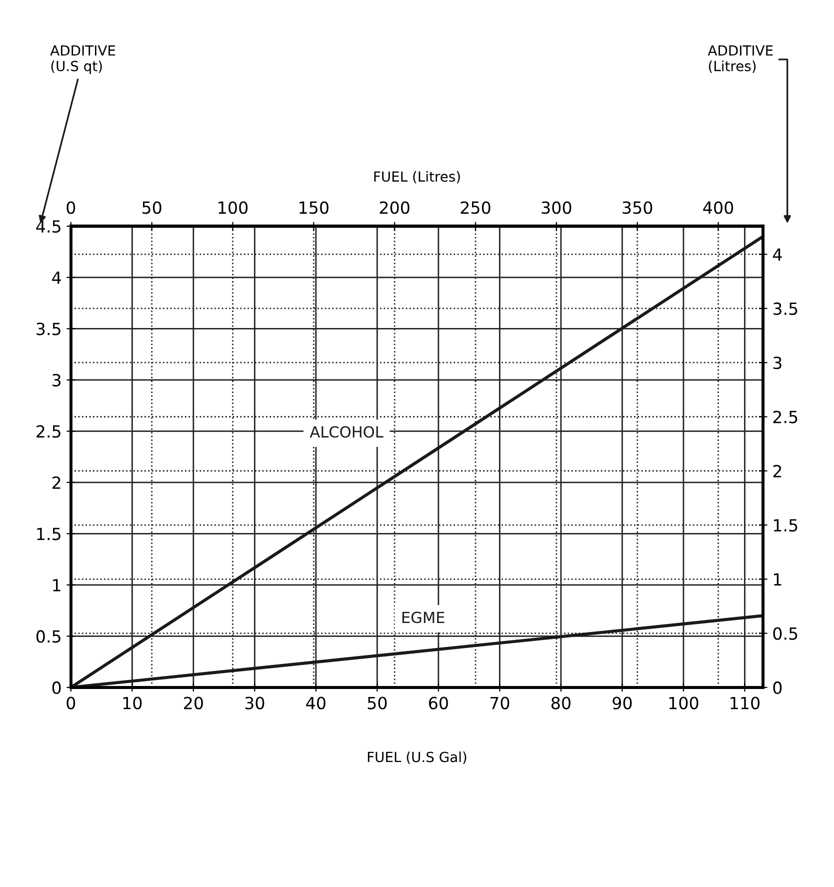  I want to click on y2-tick-label: 3.5, so click(785, 309).